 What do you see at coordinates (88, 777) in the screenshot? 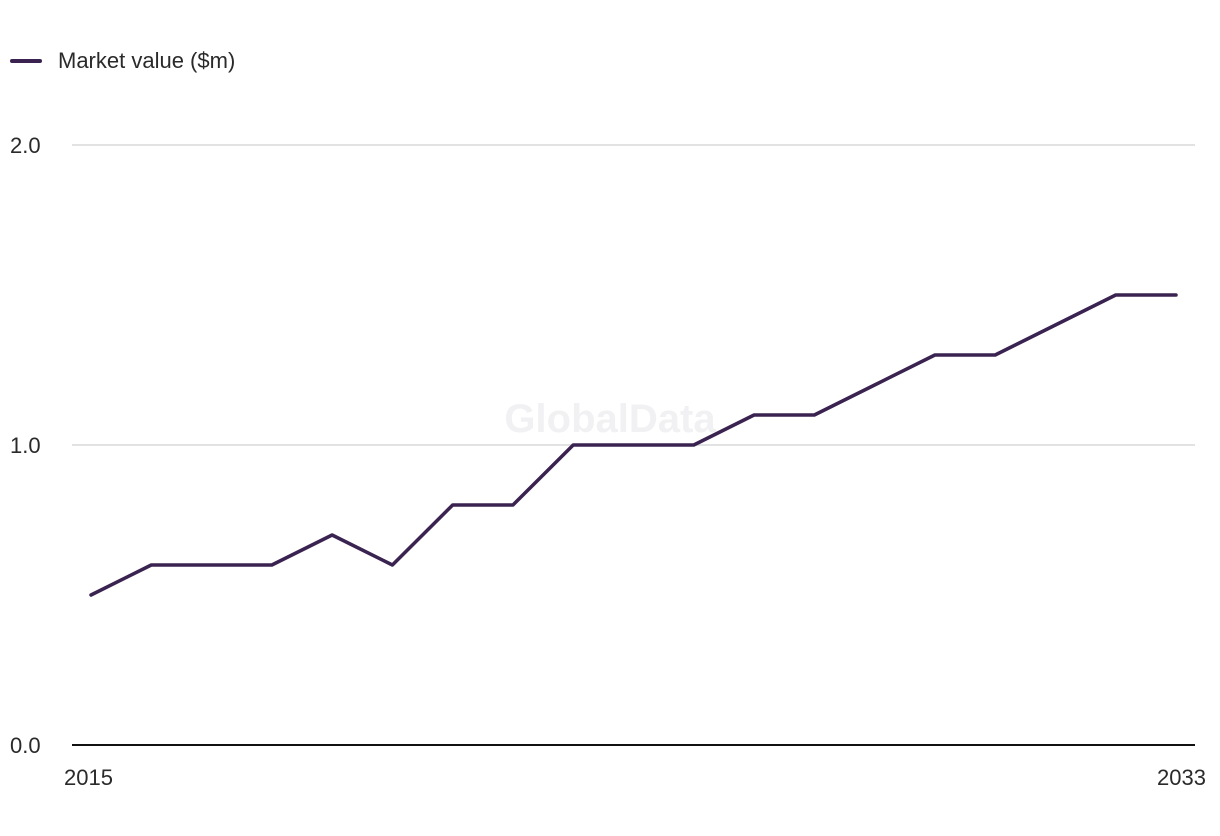
I see `x-tick-label: 2015` at bounding box center [88, 777].